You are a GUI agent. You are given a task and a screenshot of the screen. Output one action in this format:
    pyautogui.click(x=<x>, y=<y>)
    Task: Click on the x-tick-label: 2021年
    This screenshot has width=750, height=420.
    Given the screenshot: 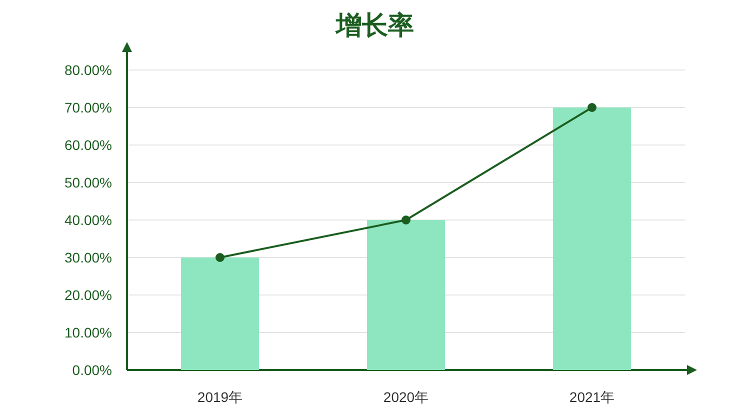 What is the action you would take?
    pyautogui.click(x=592, y=397)
    